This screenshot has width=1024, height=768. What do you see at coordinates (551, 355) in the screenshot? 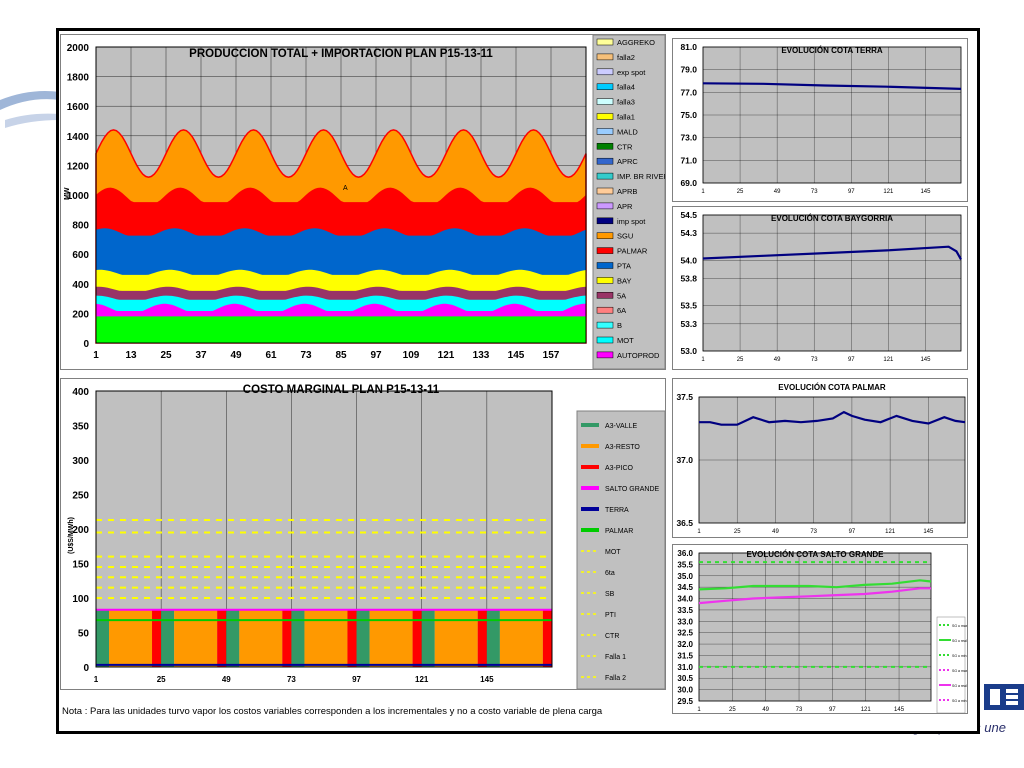
I see `x-tick-label: 157` at bounding box center [551, 355].